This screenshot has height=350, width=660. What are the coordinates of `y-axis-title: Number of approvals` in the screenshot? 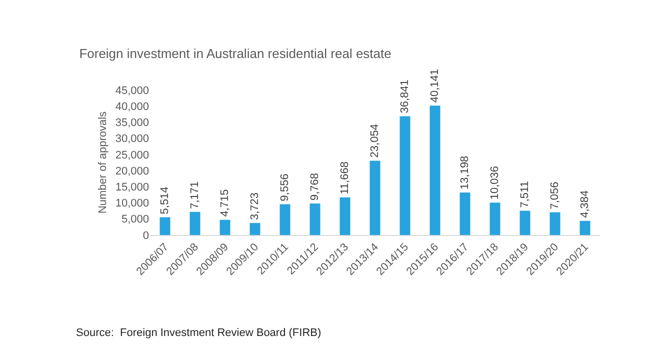 It's located at (102, 162).